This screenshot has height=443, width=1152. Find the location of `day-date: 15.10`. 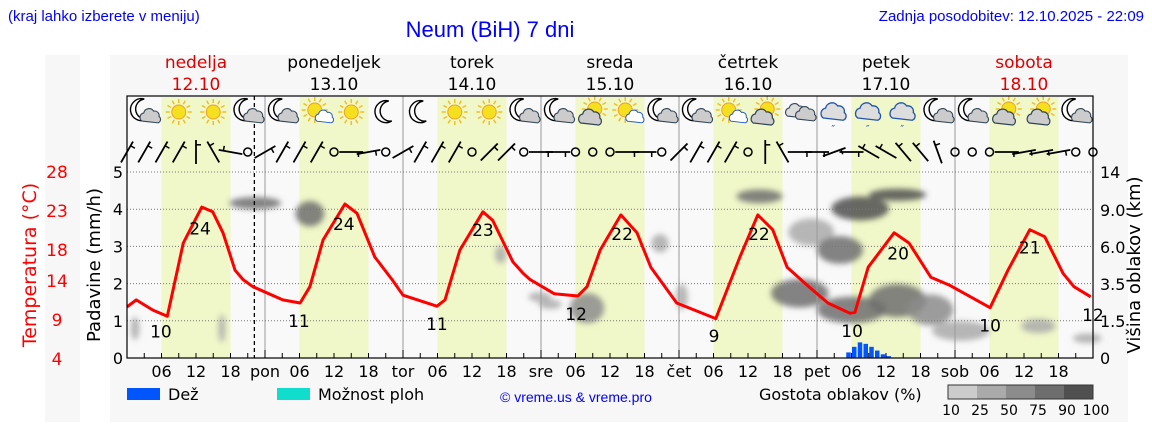

day-date: 15.10 is located at coordinates (610, 85).